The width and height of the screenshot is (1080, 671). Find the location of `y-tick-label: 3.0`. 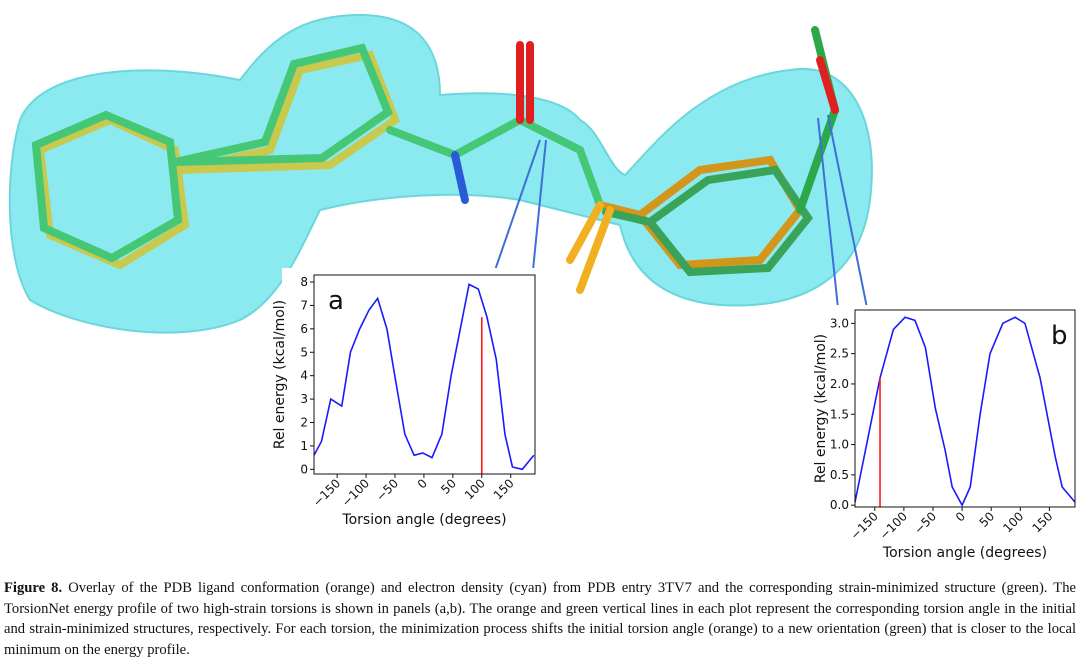

y-tick-label: 3.0 is located at coordinates (839, 323).